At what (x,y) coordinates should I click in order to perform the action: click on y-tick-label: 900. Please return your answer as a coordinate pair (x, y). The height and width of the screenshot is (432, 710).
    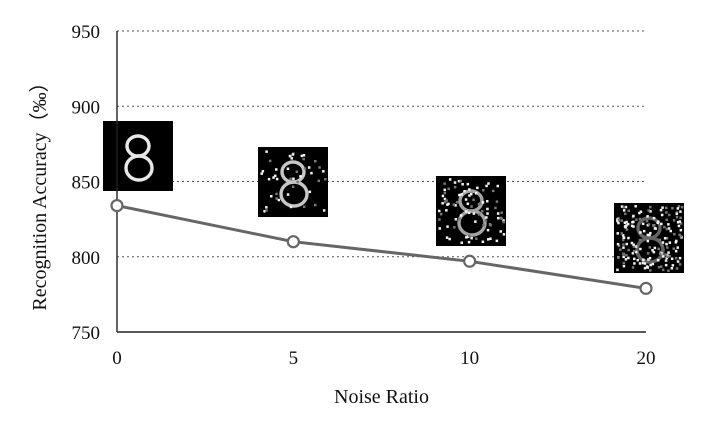
    Looking at the image, I should click on (86, 107).